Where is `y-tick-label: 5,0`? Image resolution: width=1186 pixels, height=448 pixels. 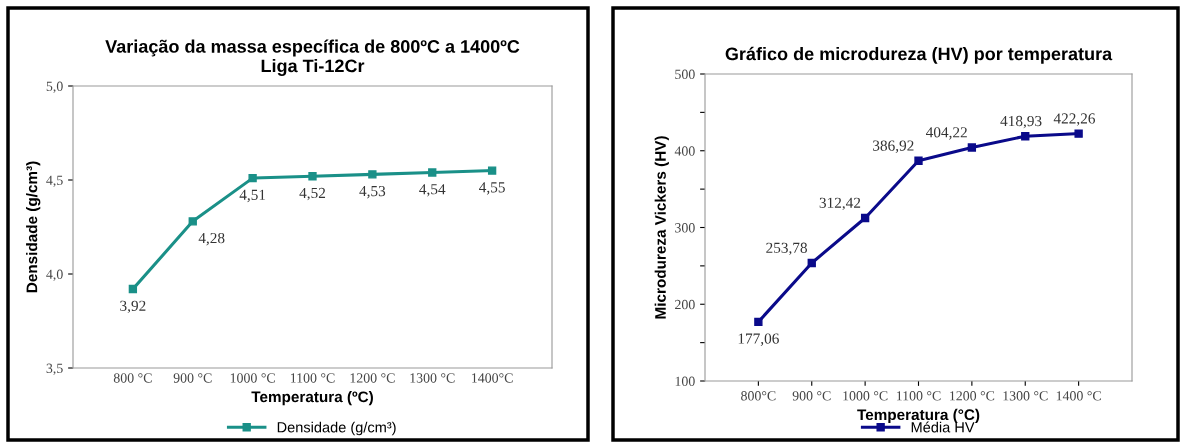 y-tick-label: 5,0 is located at coordinates (54, 87).